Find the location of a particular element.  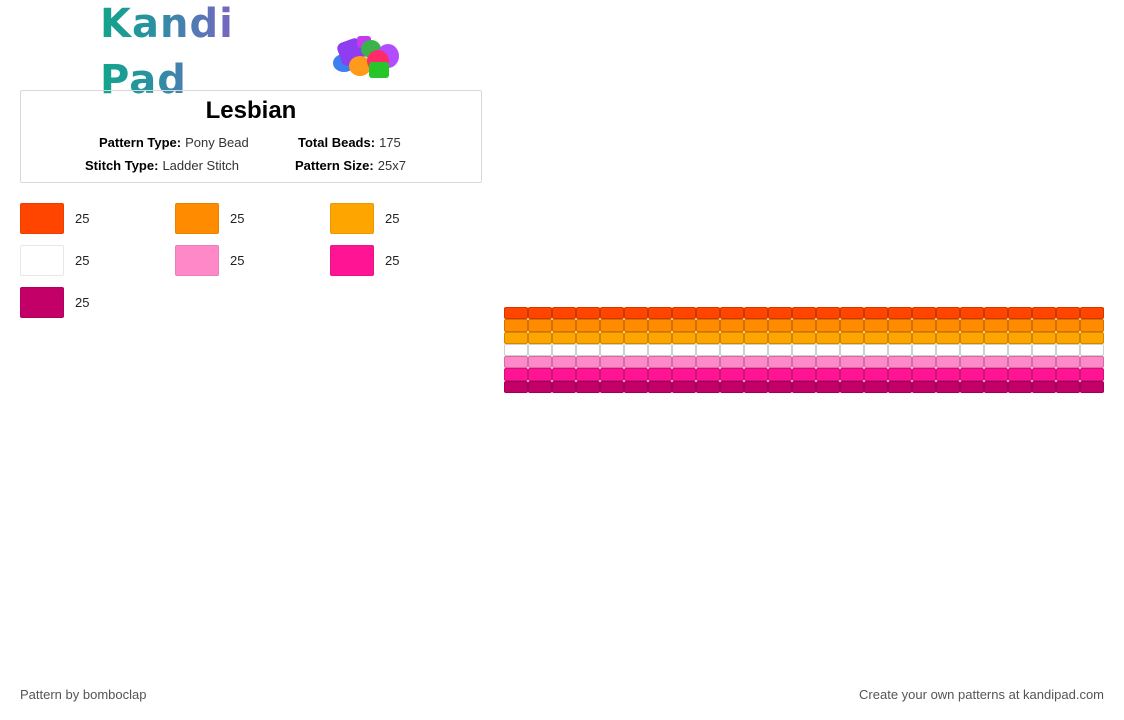

bead-pattern-grid is located at coordinates (804, 350).